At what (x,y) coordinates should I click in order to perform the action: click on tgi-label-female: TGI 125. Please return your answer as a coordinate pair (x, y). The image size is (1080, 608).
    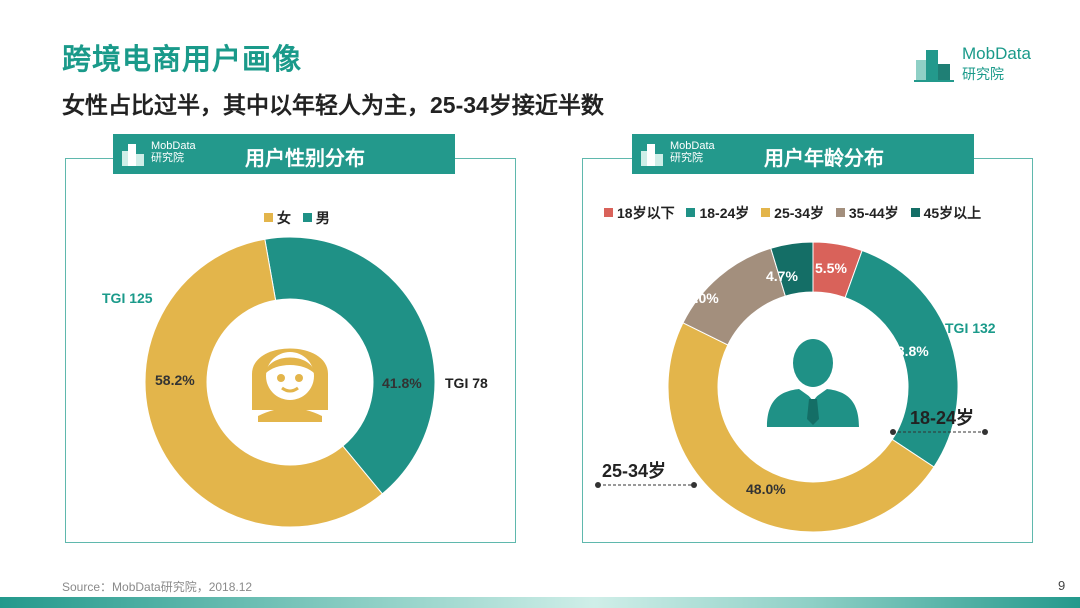
    Looking at the image, I should click on (127, 298).